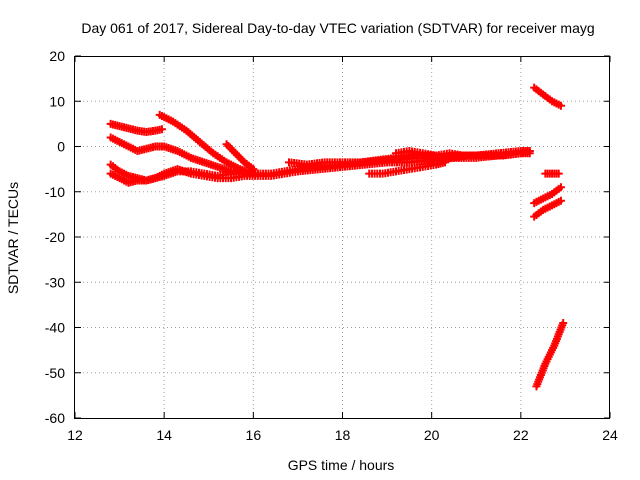 The width and height of the screenshot is (640, 480). What do you see at coordinates (57, 101) in the screenshot?
I see `y-tick-label: 10` at bounding box center [57, 101].